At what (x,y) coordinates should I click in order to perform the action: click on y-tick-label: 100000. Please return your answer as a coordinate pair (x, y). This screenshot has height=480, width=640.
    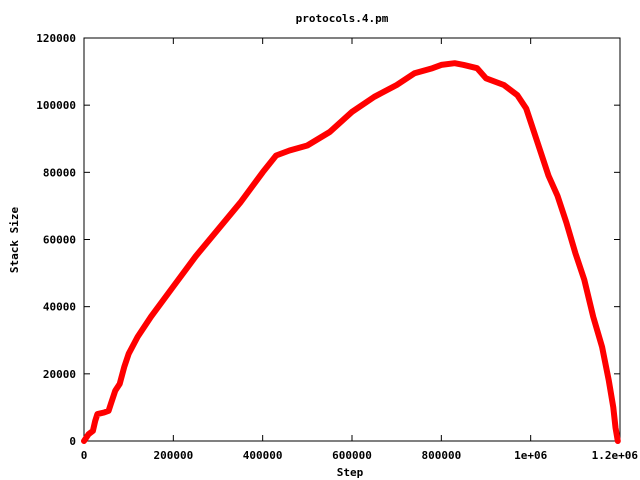
    Looking at the image, I should click on (56, 105).